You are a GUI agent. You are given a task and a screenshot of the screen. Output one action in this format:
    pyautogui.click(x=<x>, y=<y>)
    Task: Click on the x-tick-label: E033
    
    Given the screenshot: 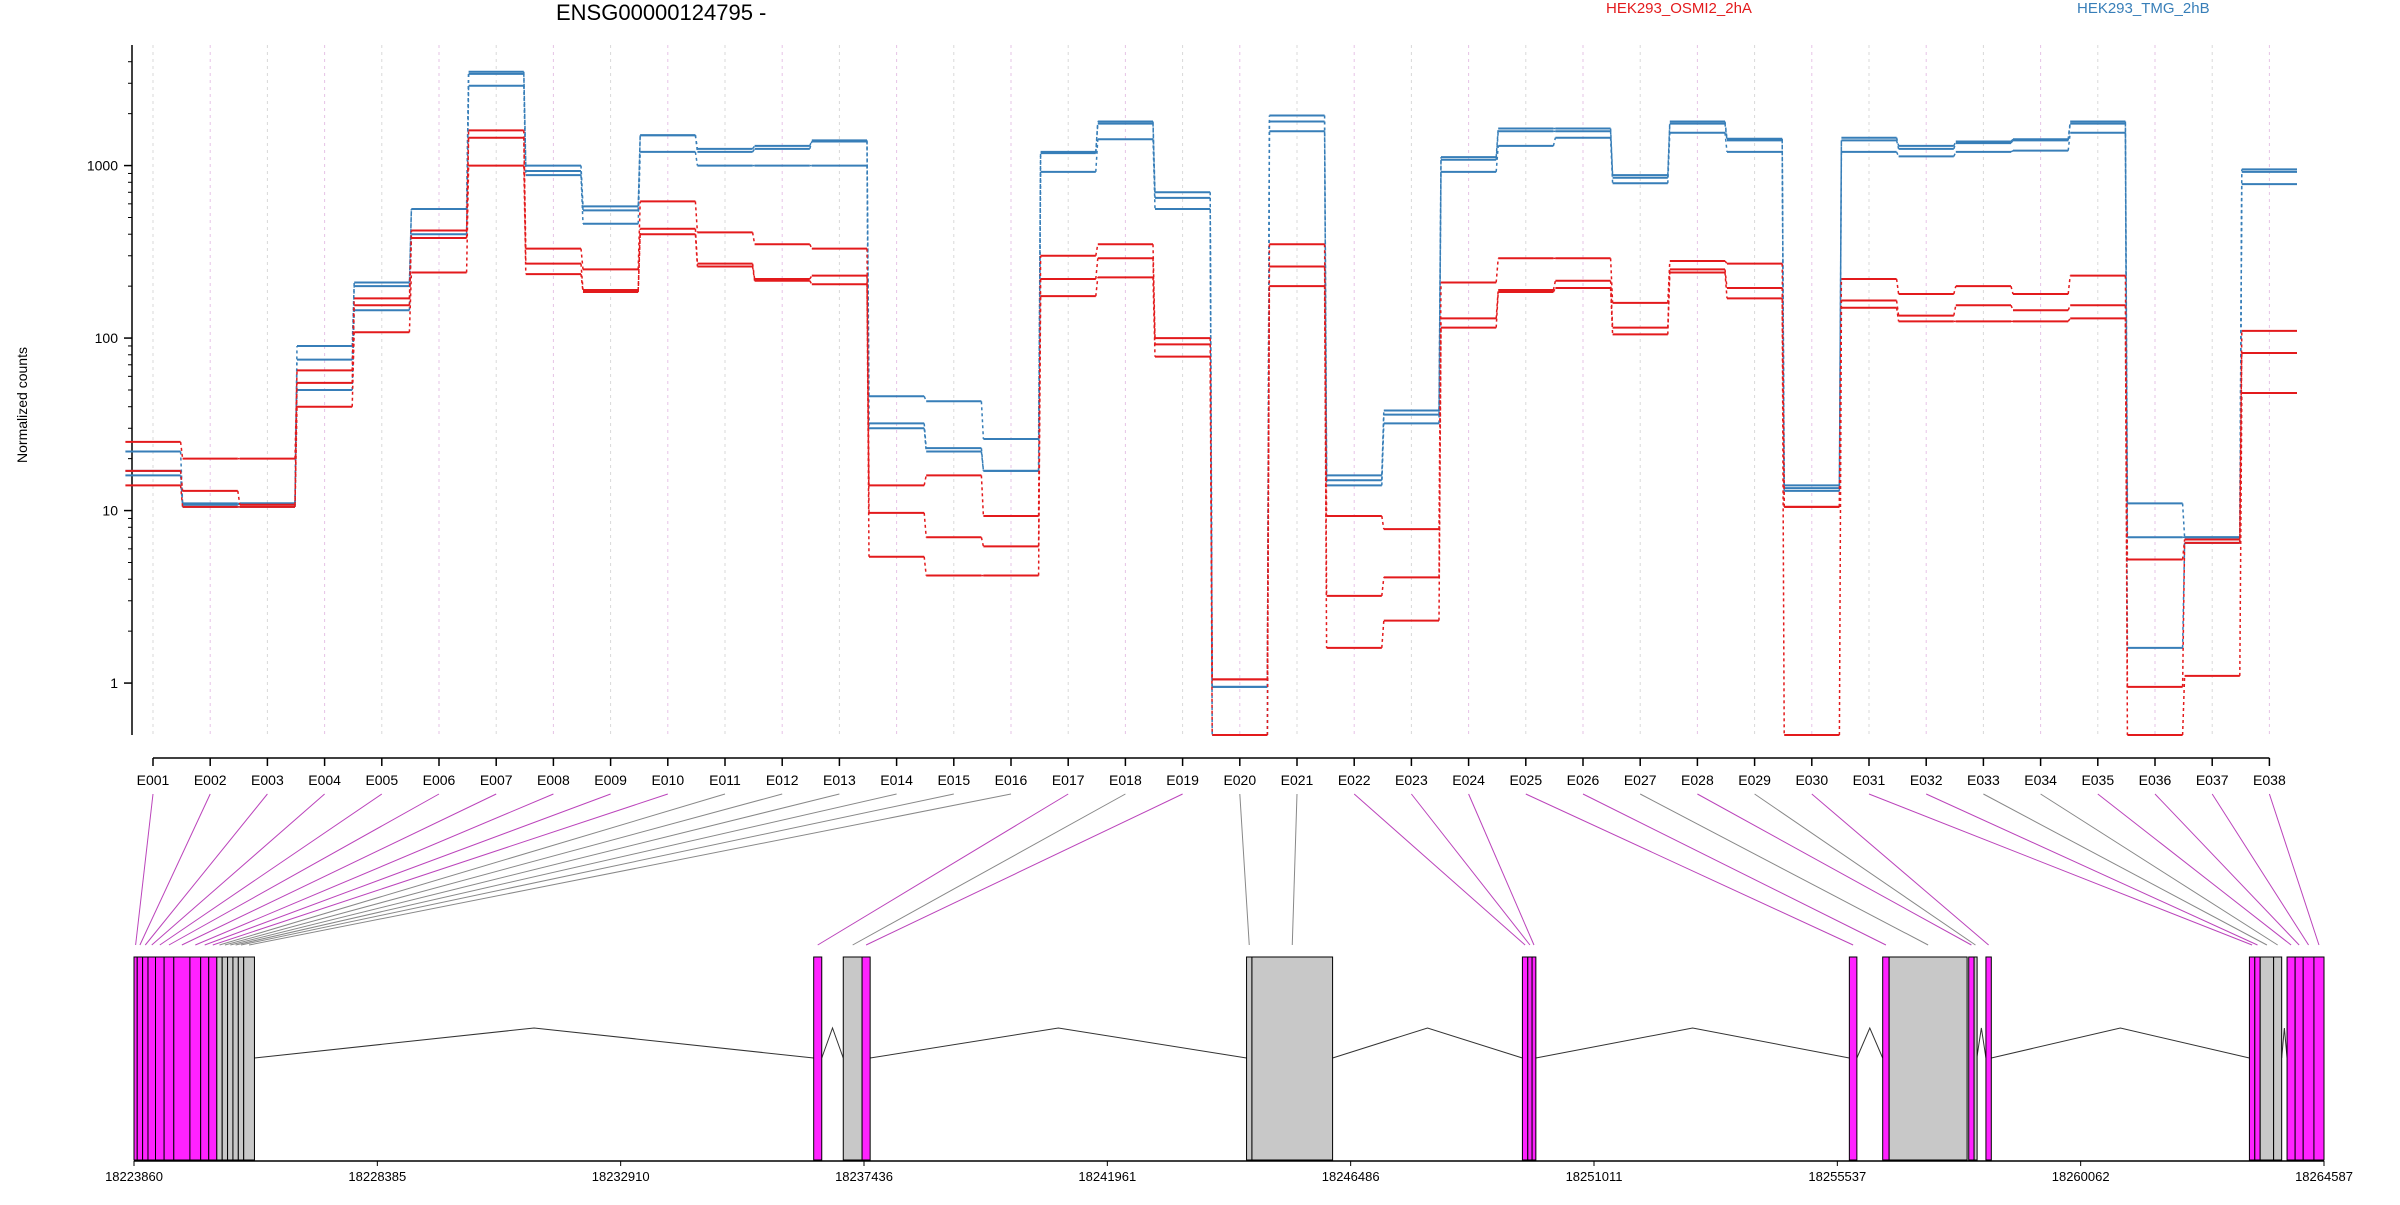 What is the action you would take?
    pyautogui.click(x=1983, y=780)
    